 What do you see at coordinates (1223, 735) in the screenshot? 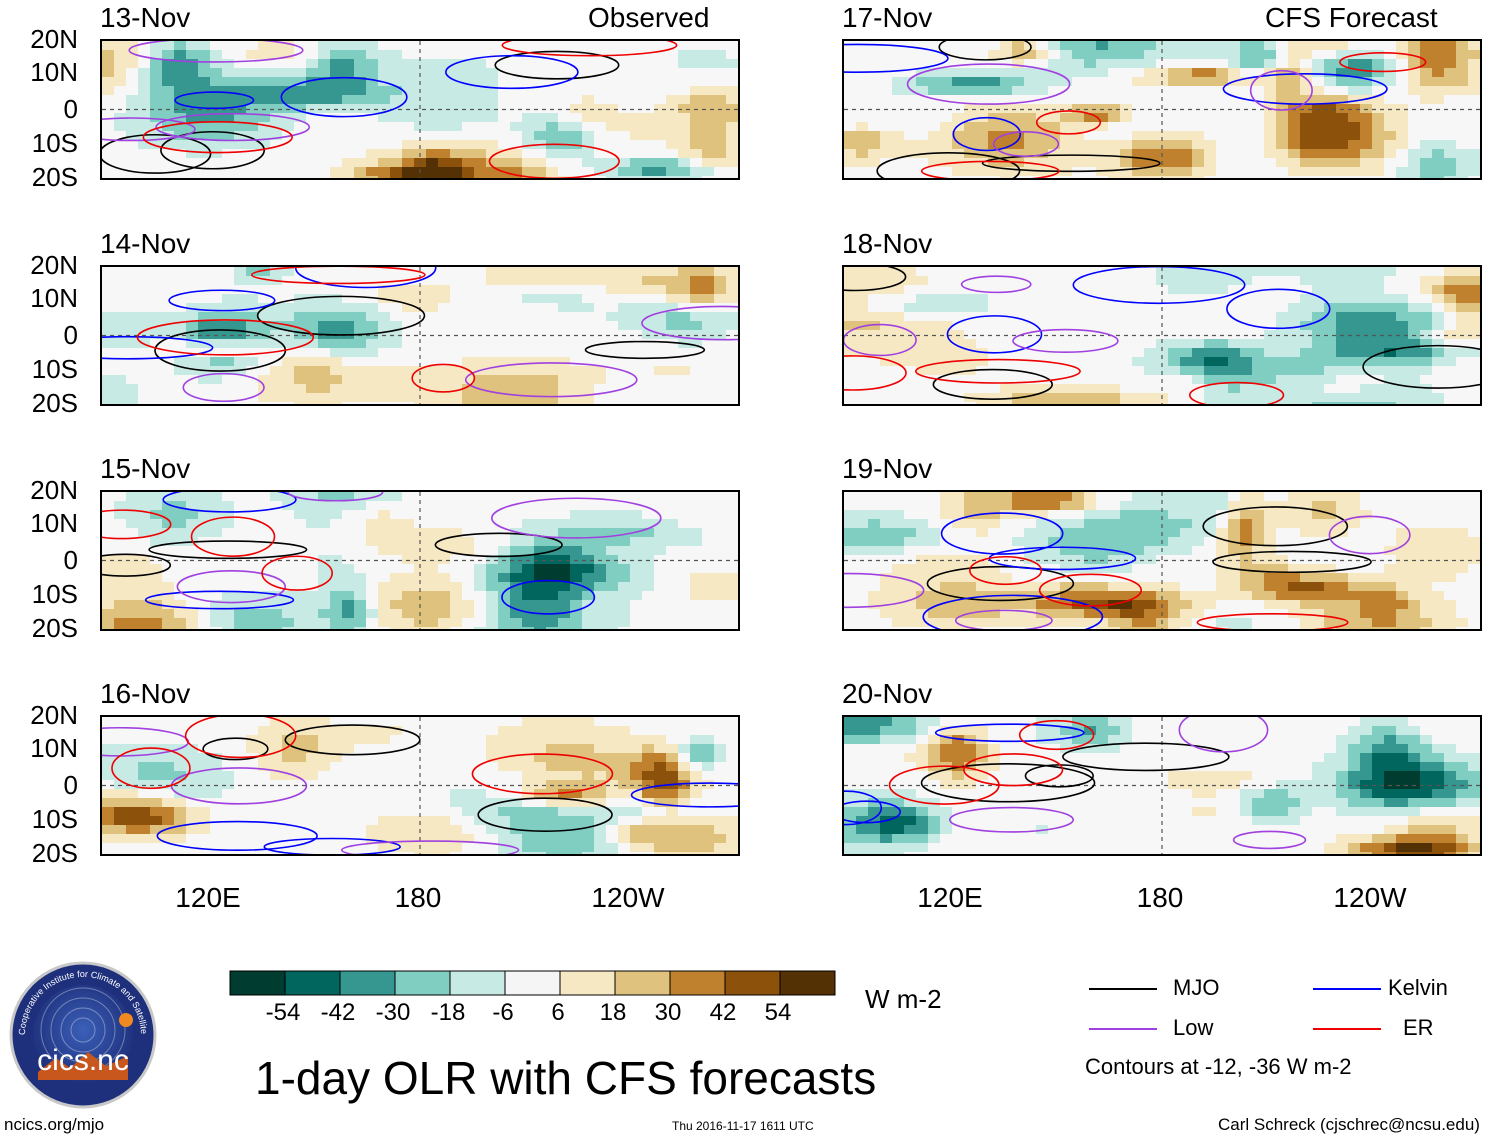
I see `wave-contour` at bounding box center [1223, 735].